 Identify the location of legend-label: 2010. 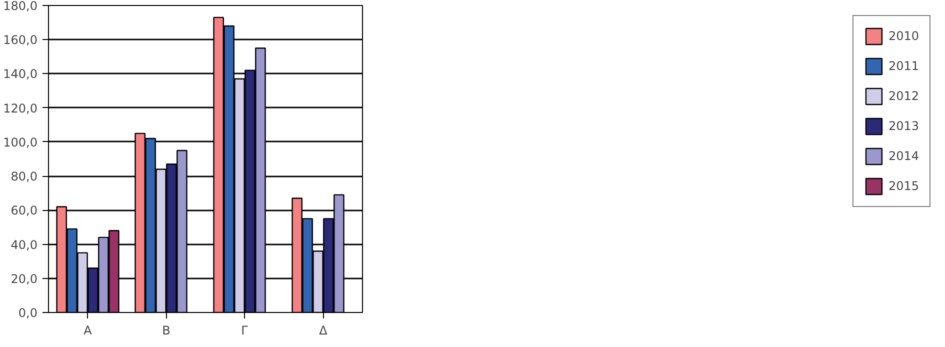
(903, 36).